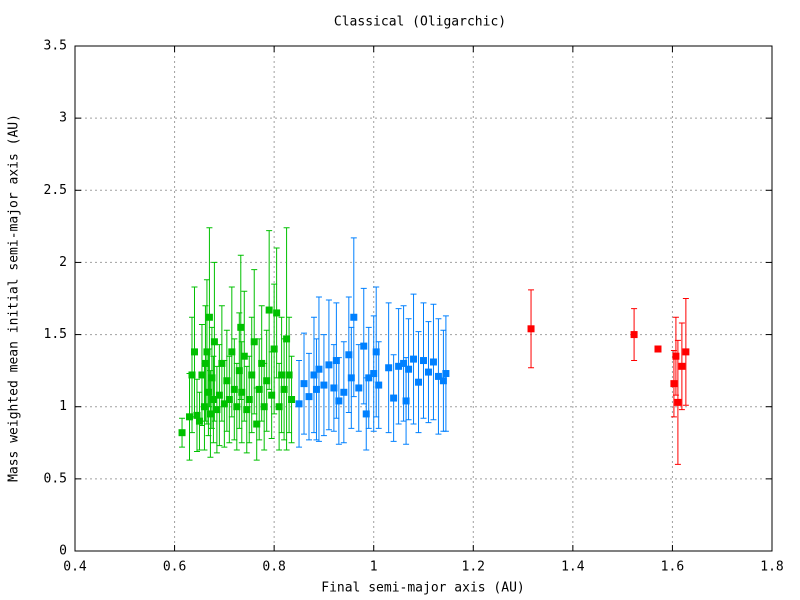 This screenshot has height=600, width=800. Describe the element at coordinates (174, 567) in the screenshot. I see `x-tick-label: 0.6` at that location.